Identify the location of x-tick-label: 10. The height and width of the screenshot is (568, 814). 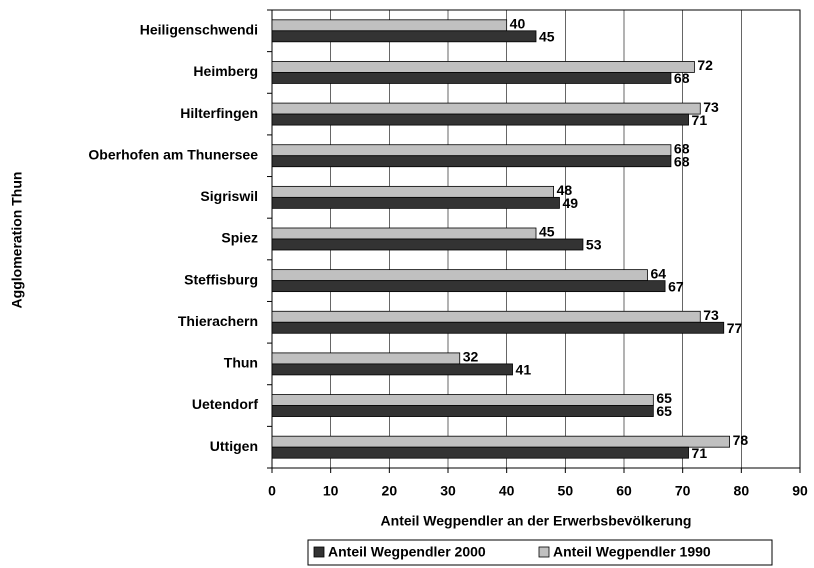
(331, 491).